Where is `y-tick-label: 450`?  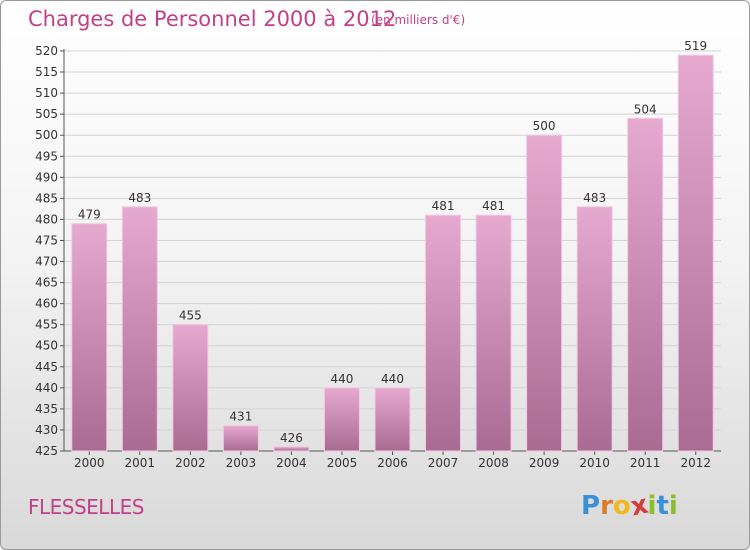 y-tick-label: 450 is located at coordinates (46, 346).